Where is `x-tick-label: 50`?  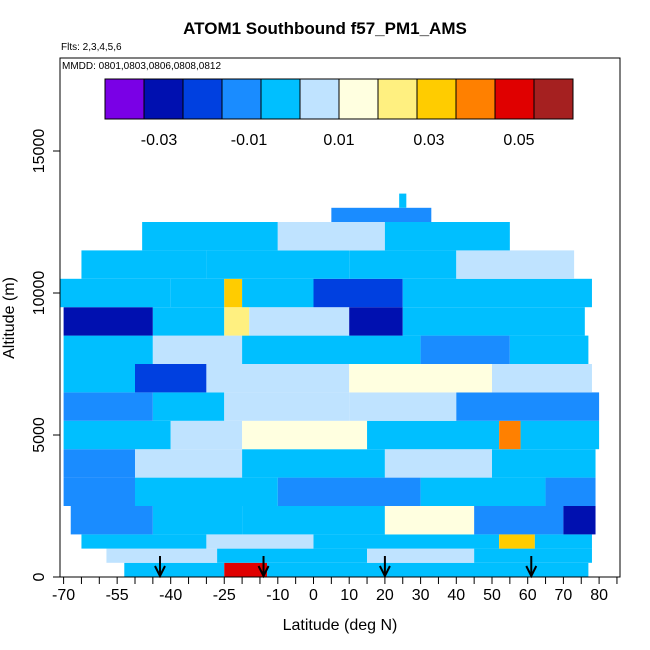
x-tick-label: 50 is located at coordinates (492, 595).